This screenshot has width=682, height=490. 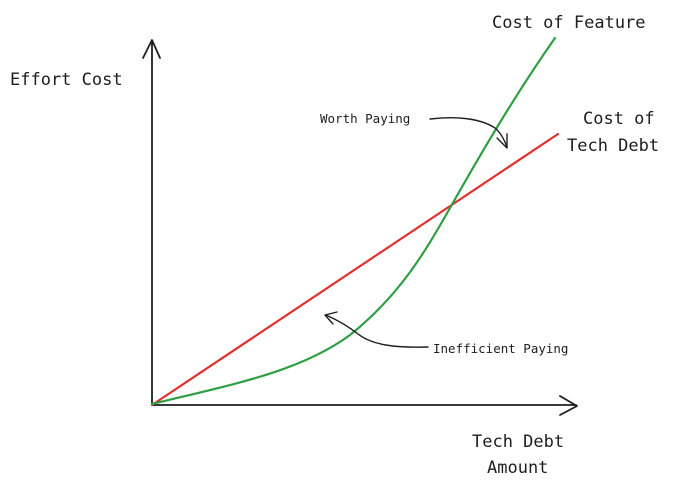 I want to click on inefficient-paying-arrow, so click(x=376, y=329).